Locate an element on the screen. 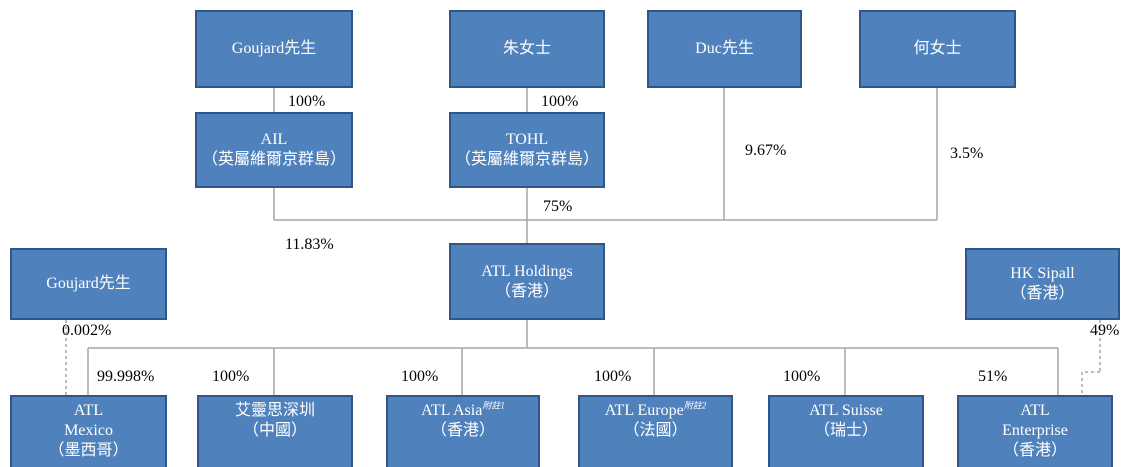 This screenshot has height=467, width=1136. footnote-ref: 附註2 is located at coordinates (695, 405).